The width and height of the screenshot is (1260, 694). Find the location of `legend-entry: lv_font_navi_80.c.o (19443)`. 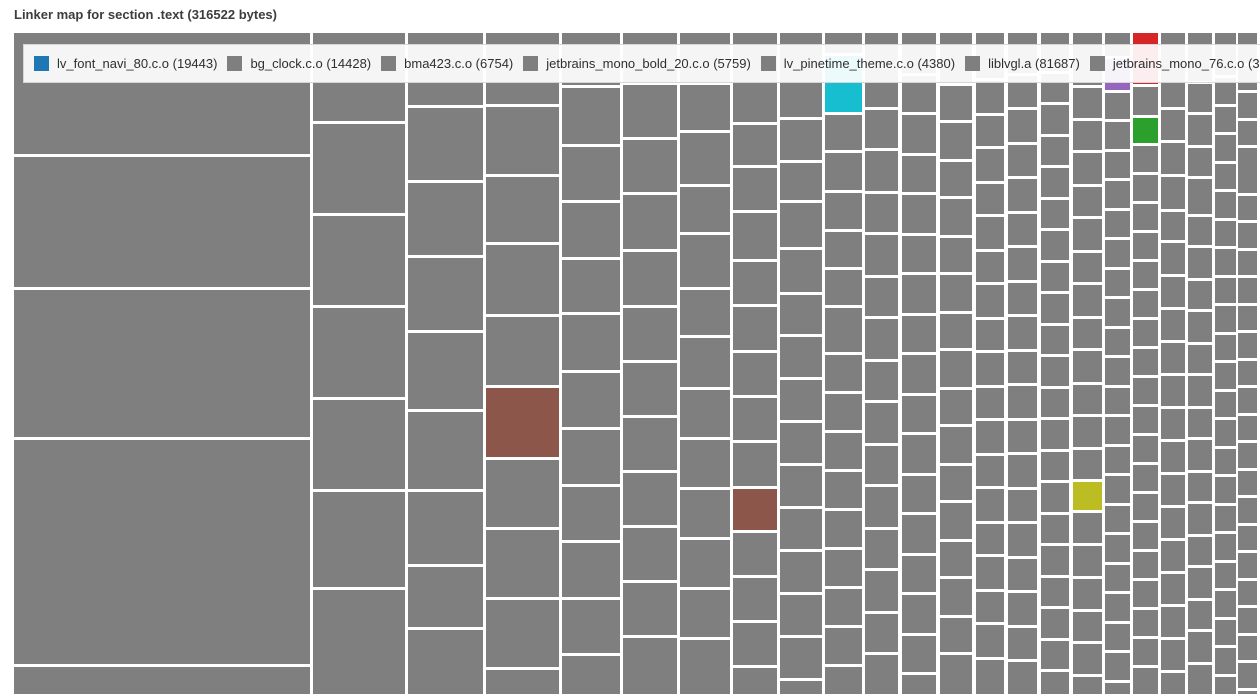

legend-entry: lv_font_navi_80.c.o (19443) is located at coordinates (125, 63).